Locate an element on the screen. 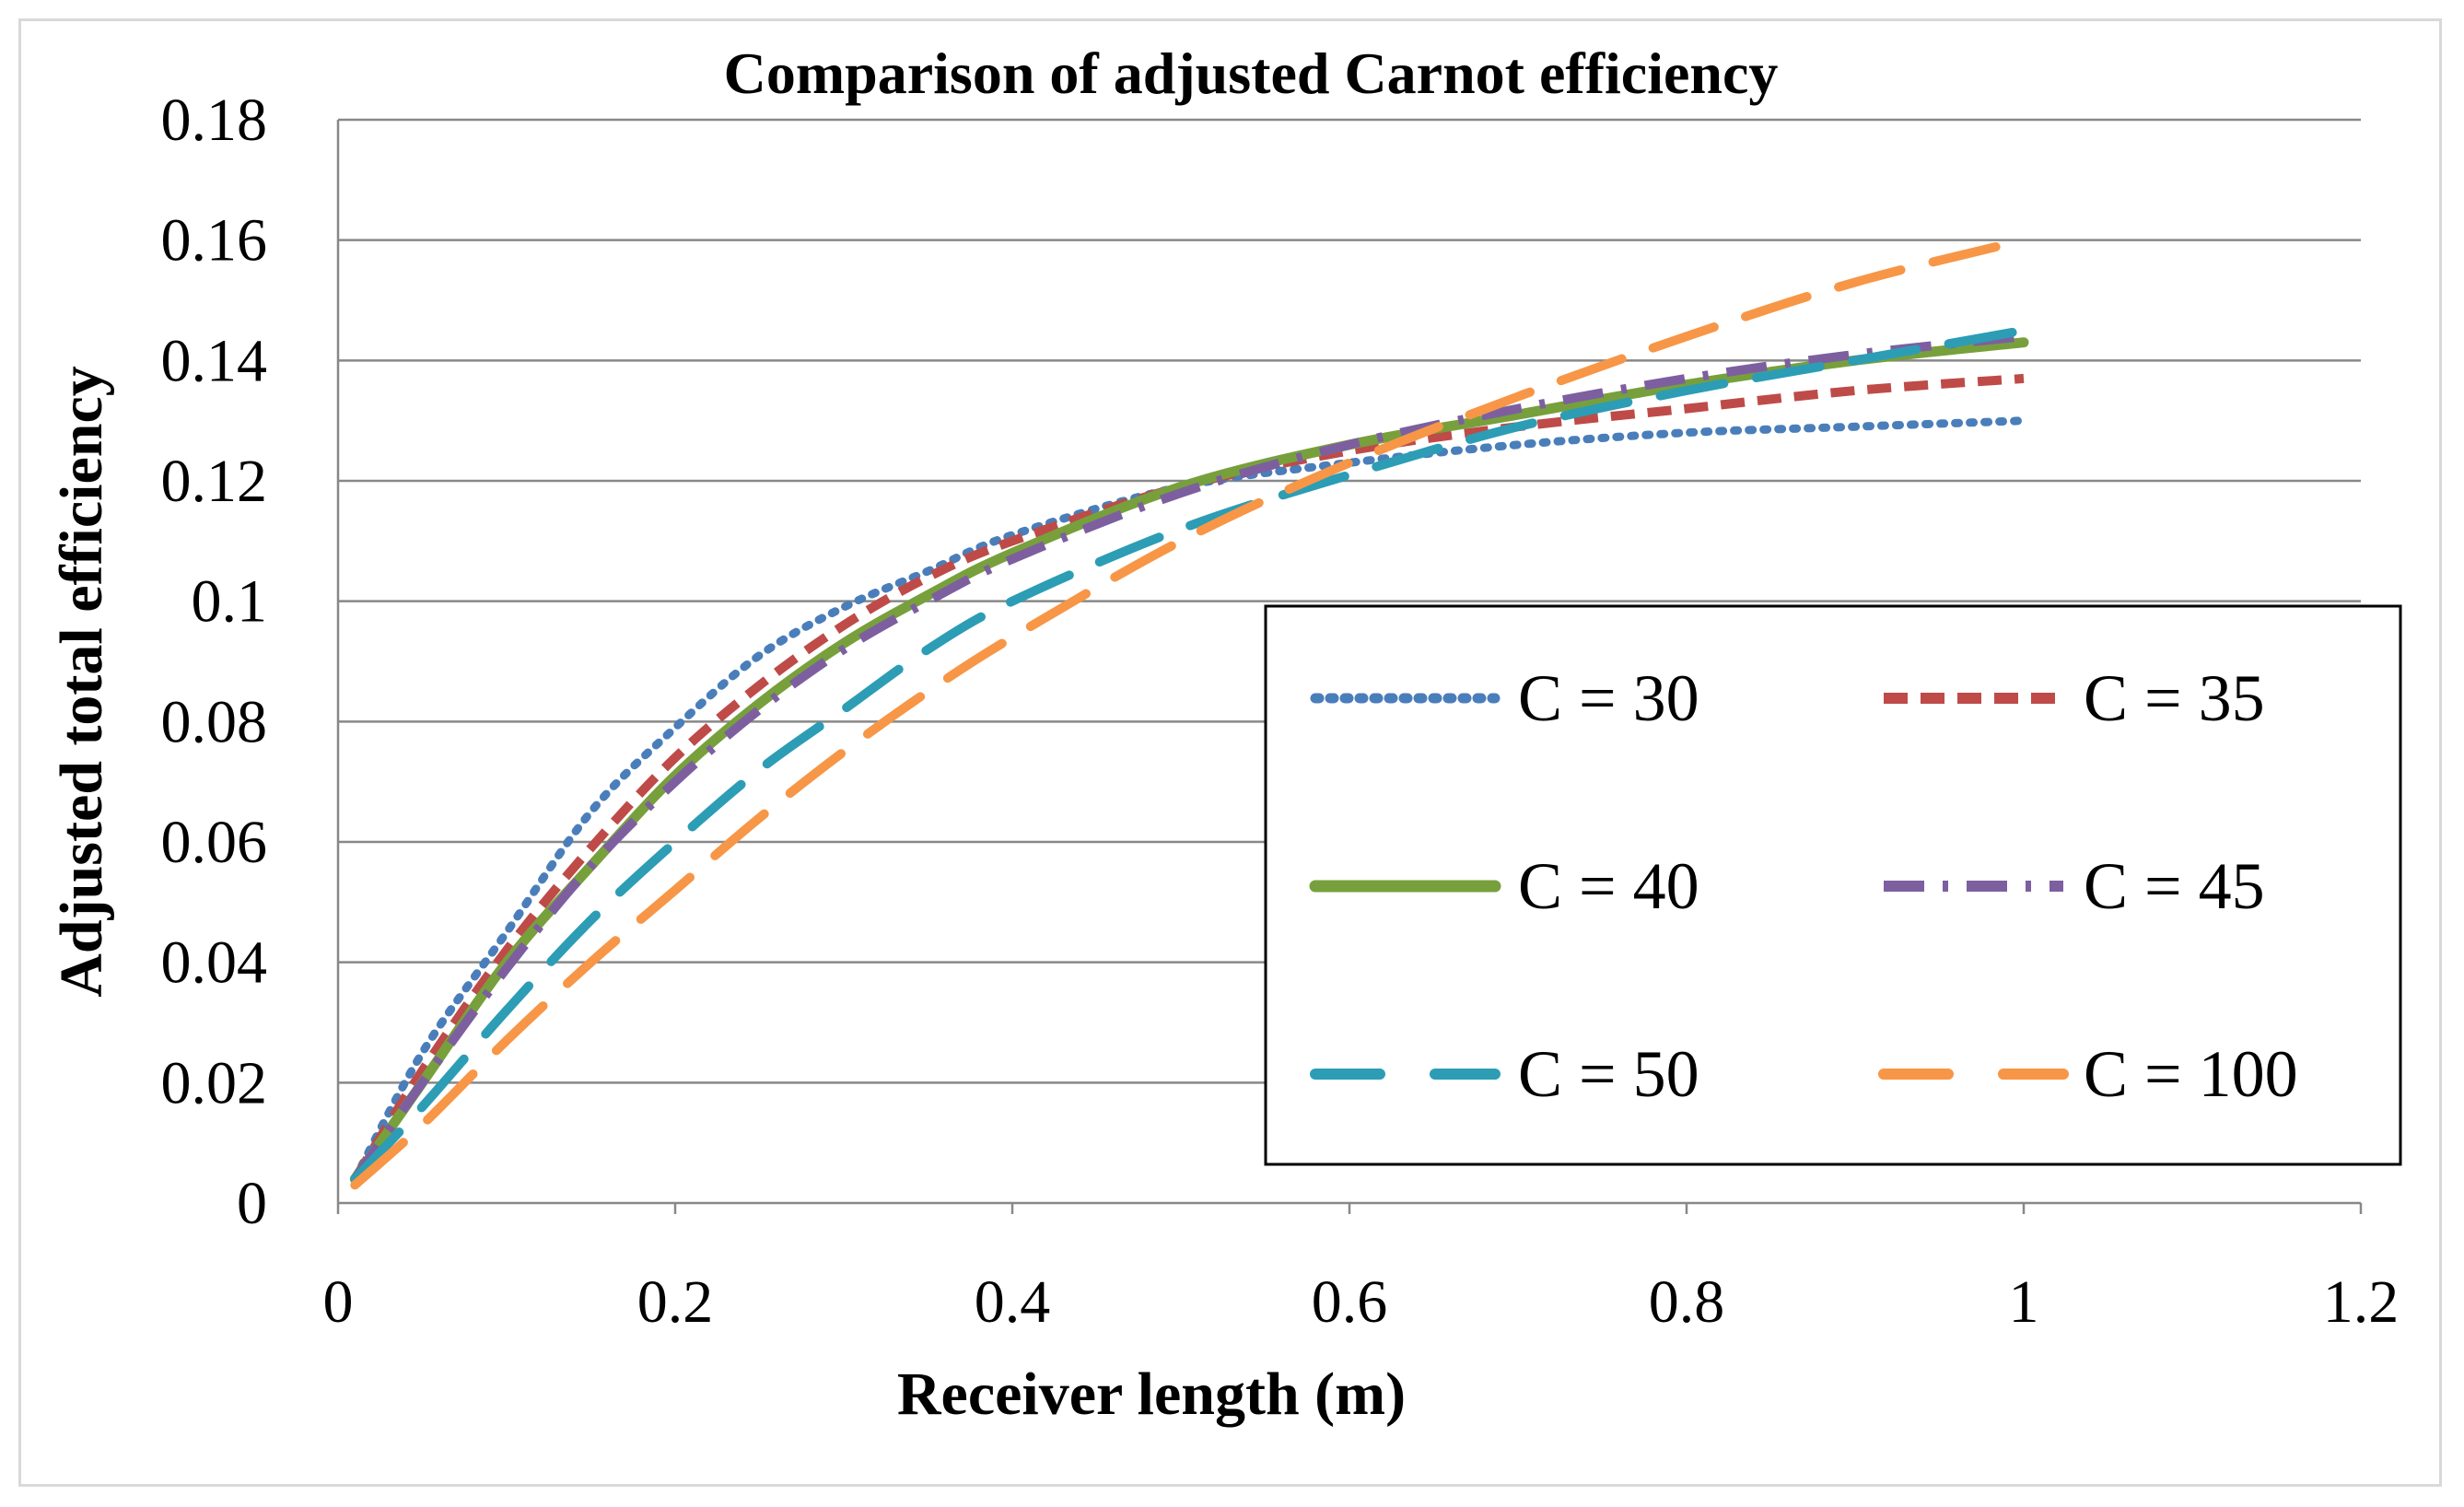 The width and height of the screenshot is (2464, 1507). legend-label: C = 45 is located at coordinates (2174, 886).